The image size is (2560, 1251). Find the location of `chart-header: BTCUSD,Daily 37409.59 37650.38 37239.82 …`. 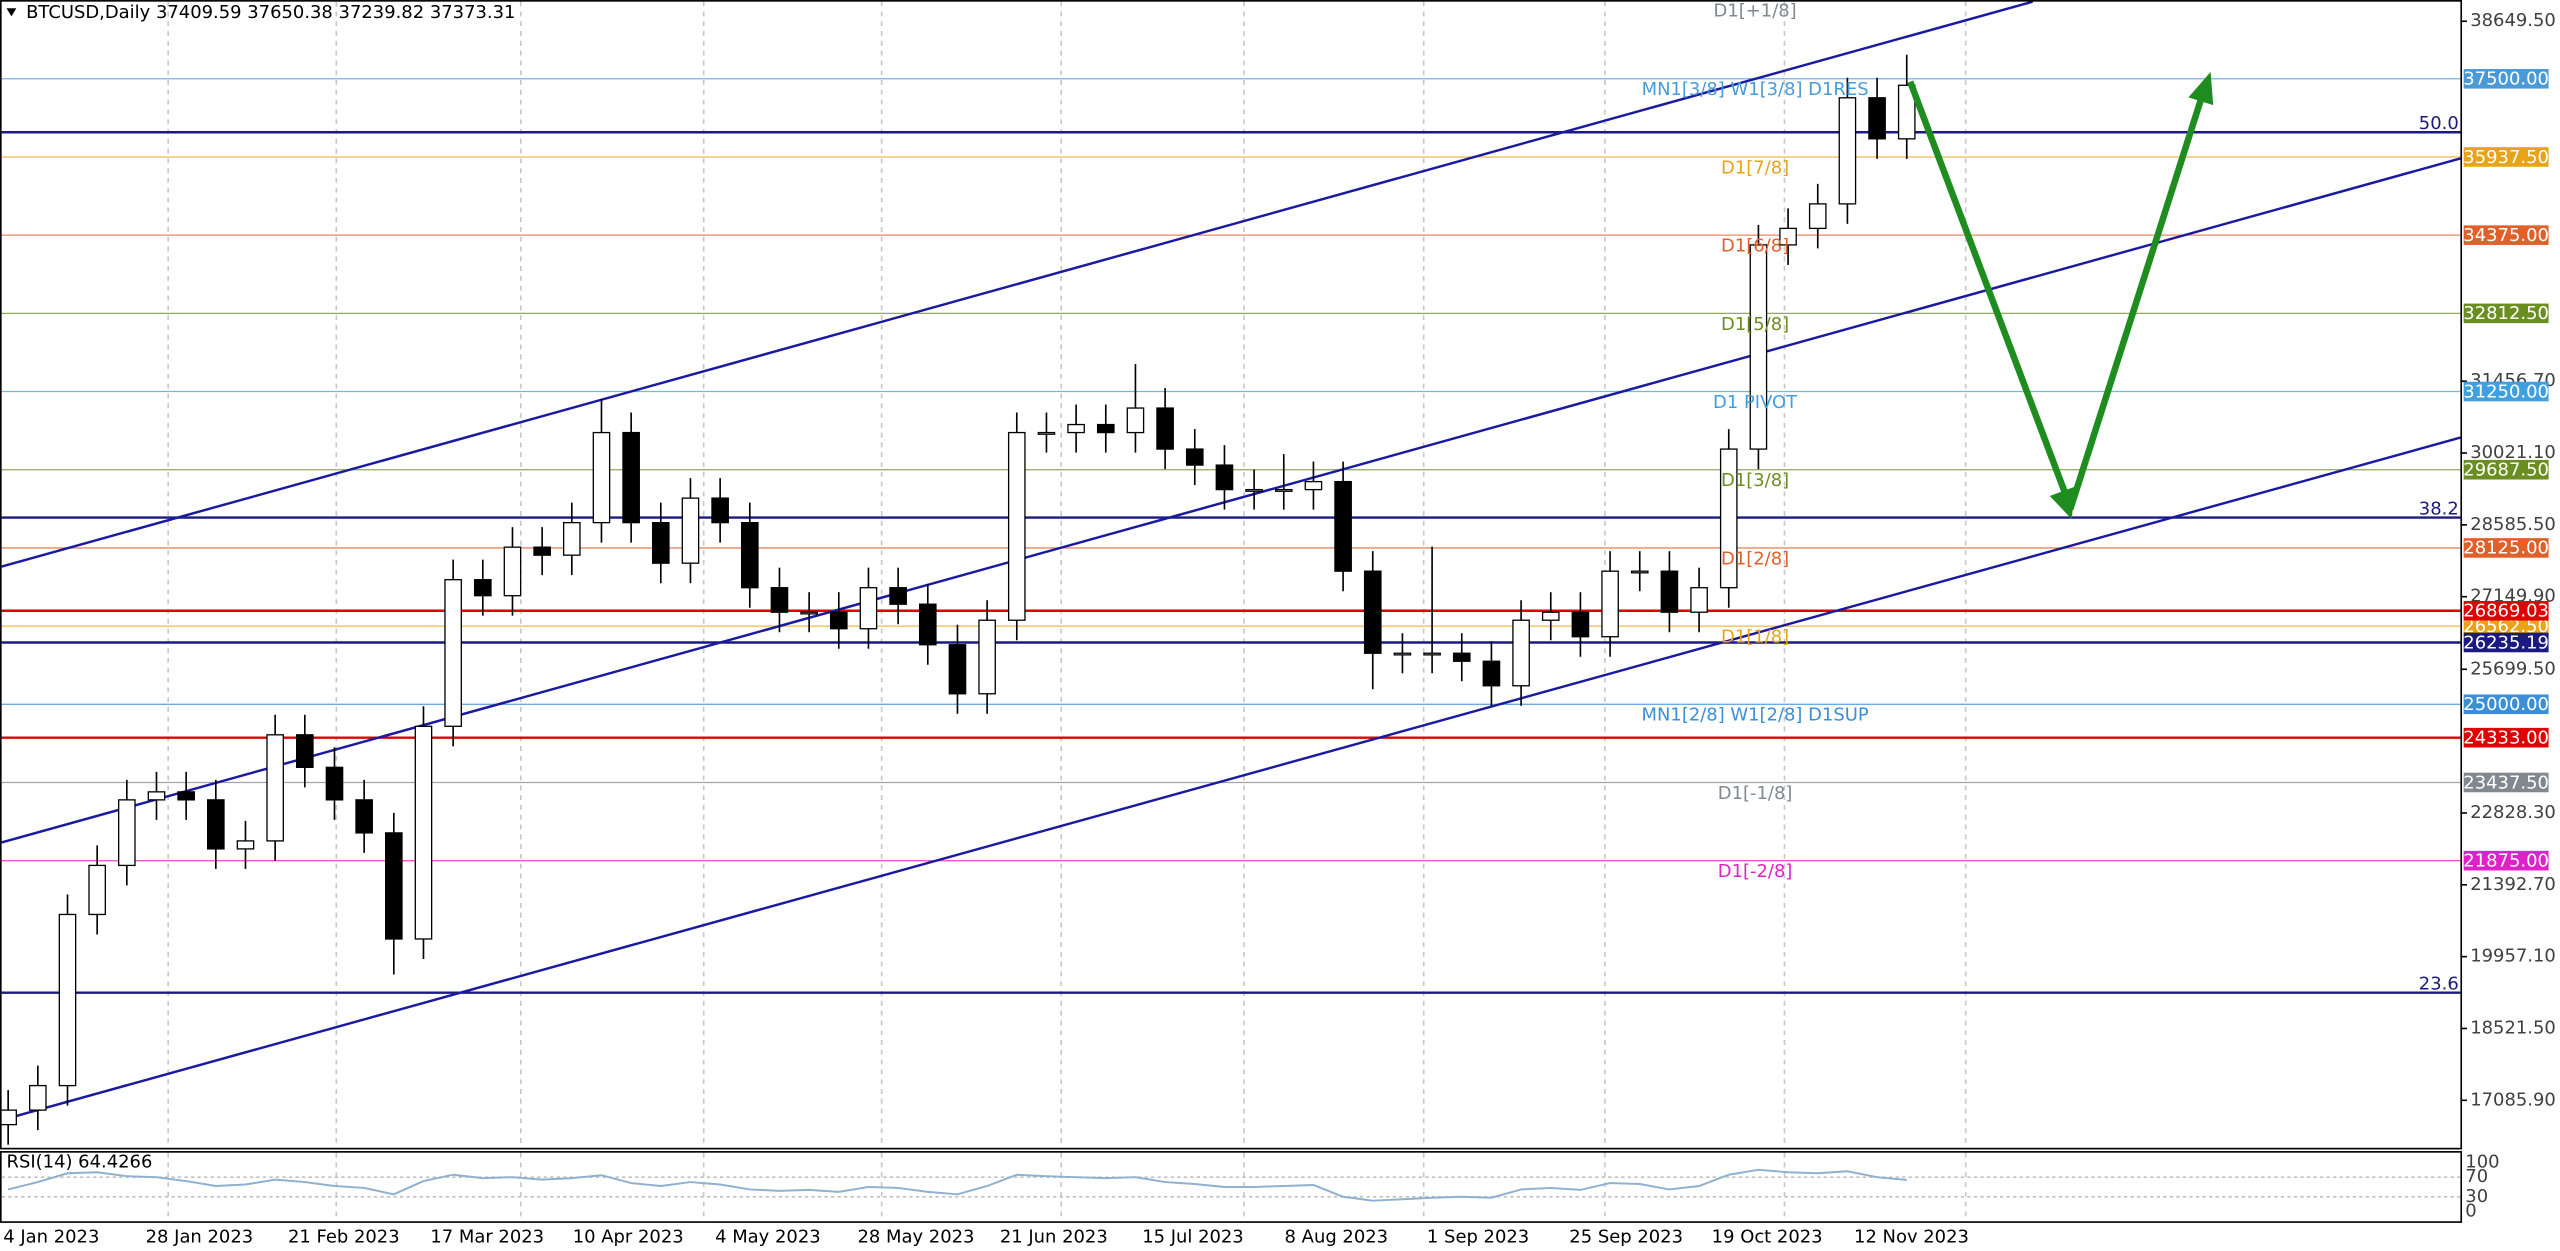

chart-header: BTCUSD,Daily 37409.59 37650.38 37239.82 … is located at coordinates (270, 12).